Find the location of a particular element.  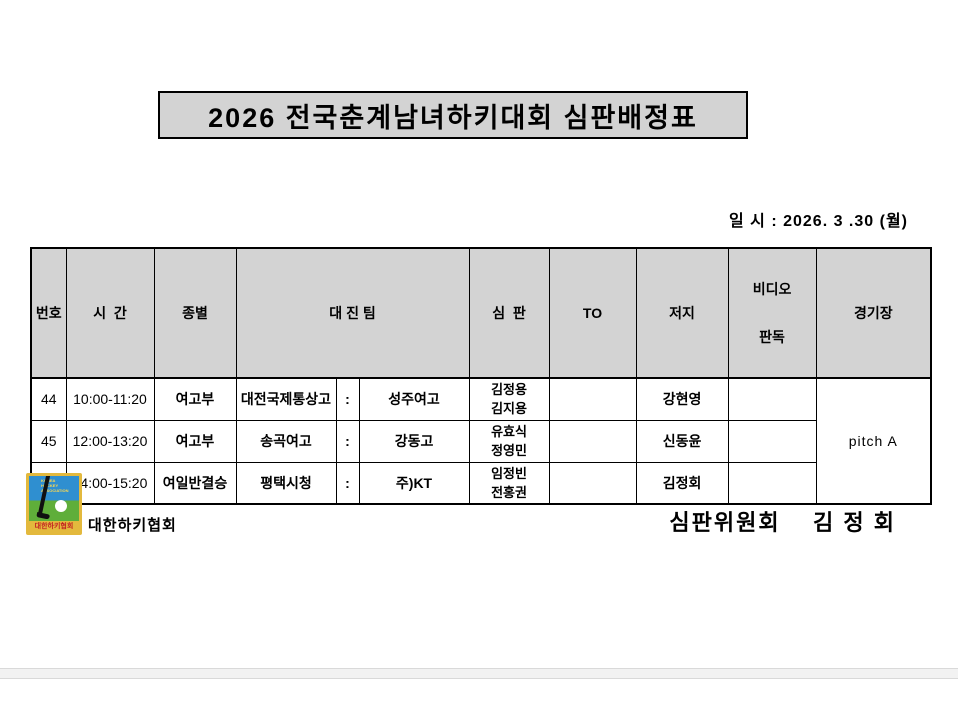

date-line: 일 시 : 2026. 3 .30 (월) is located at coordinates (818, 221).